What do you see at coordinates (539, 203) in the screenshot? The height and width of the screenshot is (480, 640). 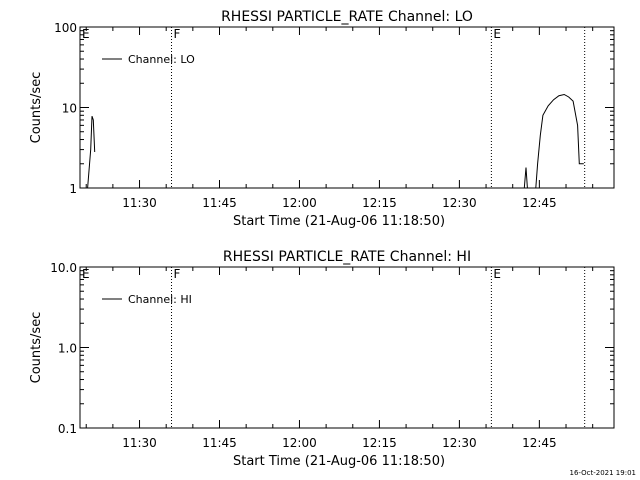 I see `panel1-x-tick-label: 12:45` at bounding box center [539, 203].